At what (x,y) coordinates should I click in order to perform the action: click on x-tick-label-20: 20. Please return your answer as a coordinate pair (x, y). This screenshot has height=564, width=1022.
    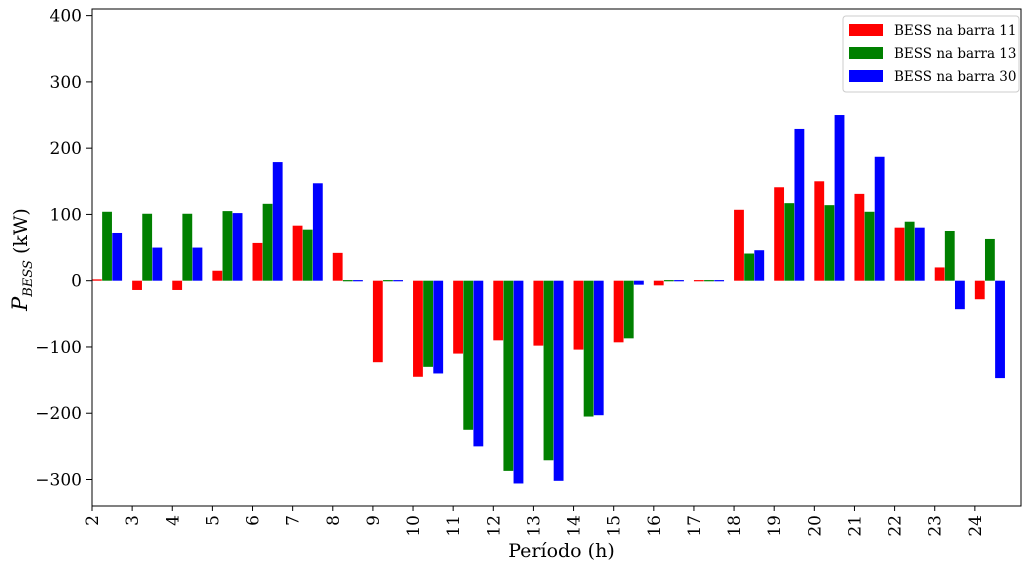
    Looking at the image, I should click on (815, 526).